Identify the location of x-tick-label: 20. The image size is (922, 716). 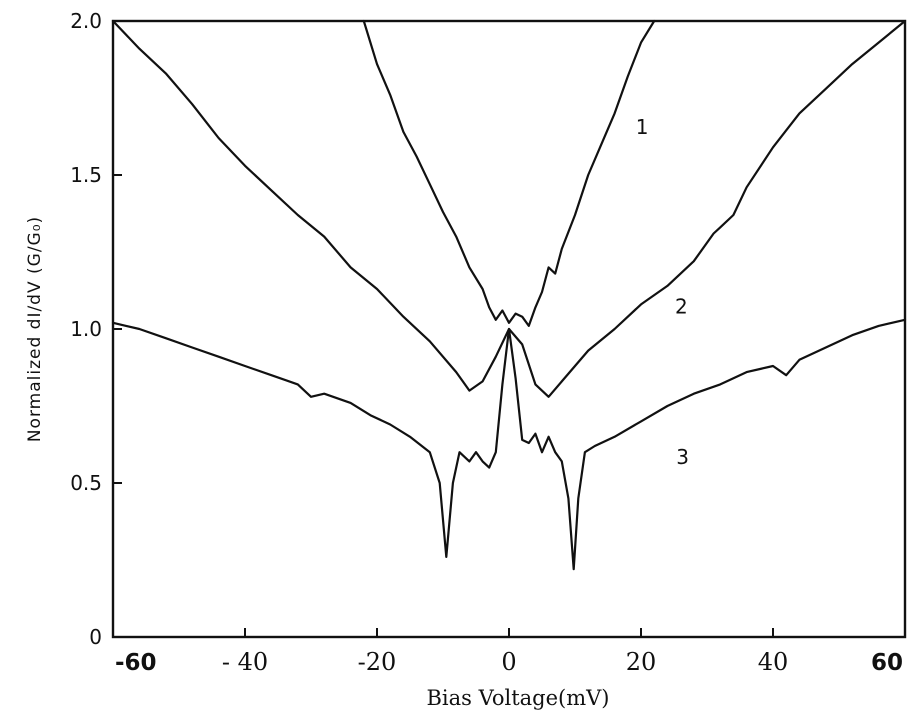
(641, 662).